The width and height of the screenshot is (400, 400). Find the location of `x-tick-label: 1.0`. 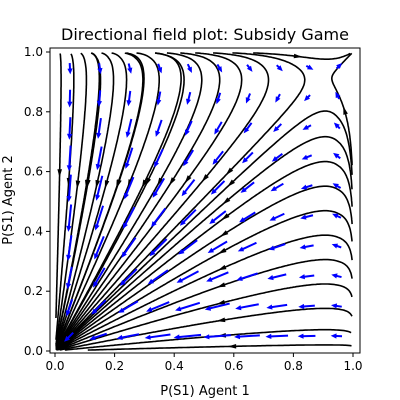

x-tick-label: 1.0 is located at coordinates (352, 366).